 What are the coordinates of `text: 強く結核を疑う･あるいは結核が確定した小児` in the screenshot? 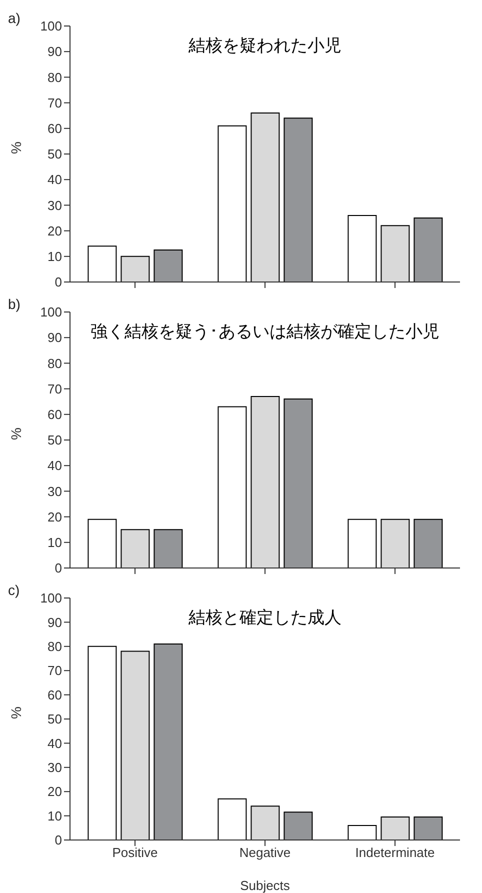 It's located at (265, 332).